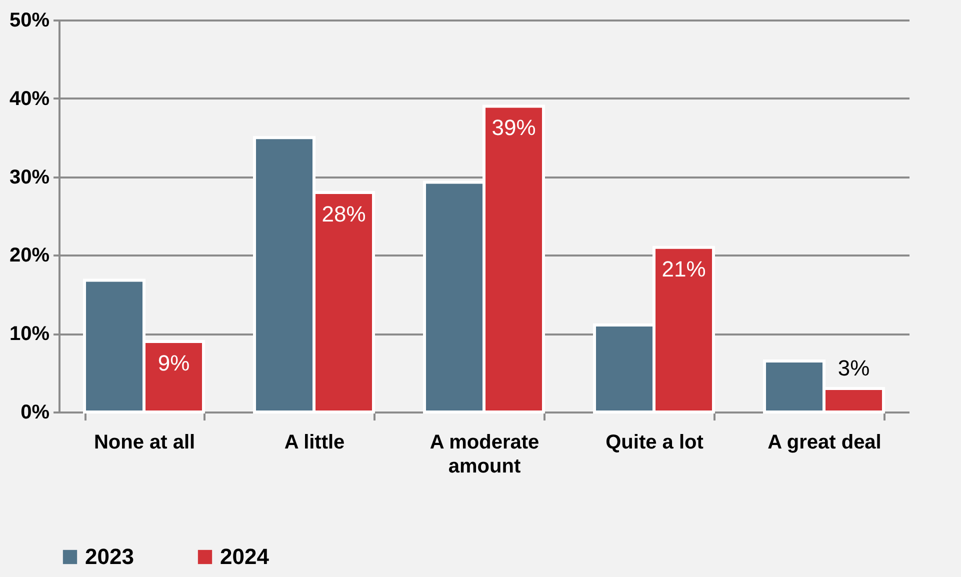 The height and width of the screenshot is (577, 961). I want to click on data-label: 9%, so click(174, 363).